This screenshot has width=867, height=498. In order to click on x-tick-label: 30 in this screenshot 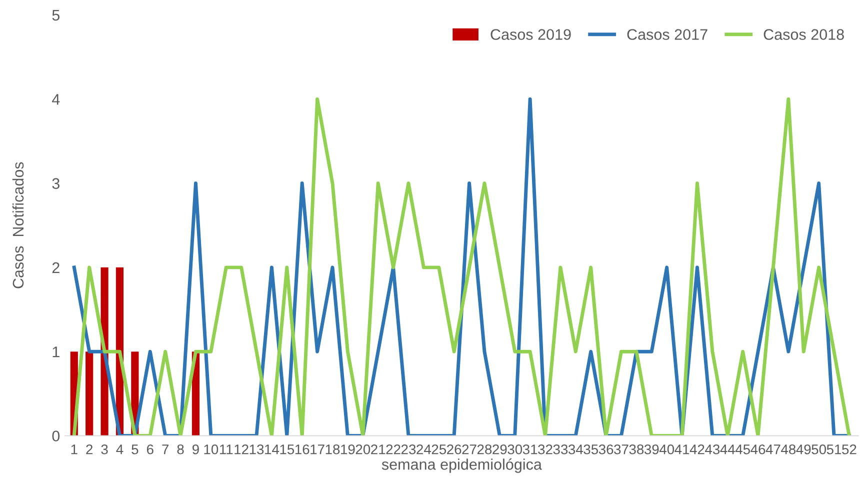, I will do `click(515, 449)`.